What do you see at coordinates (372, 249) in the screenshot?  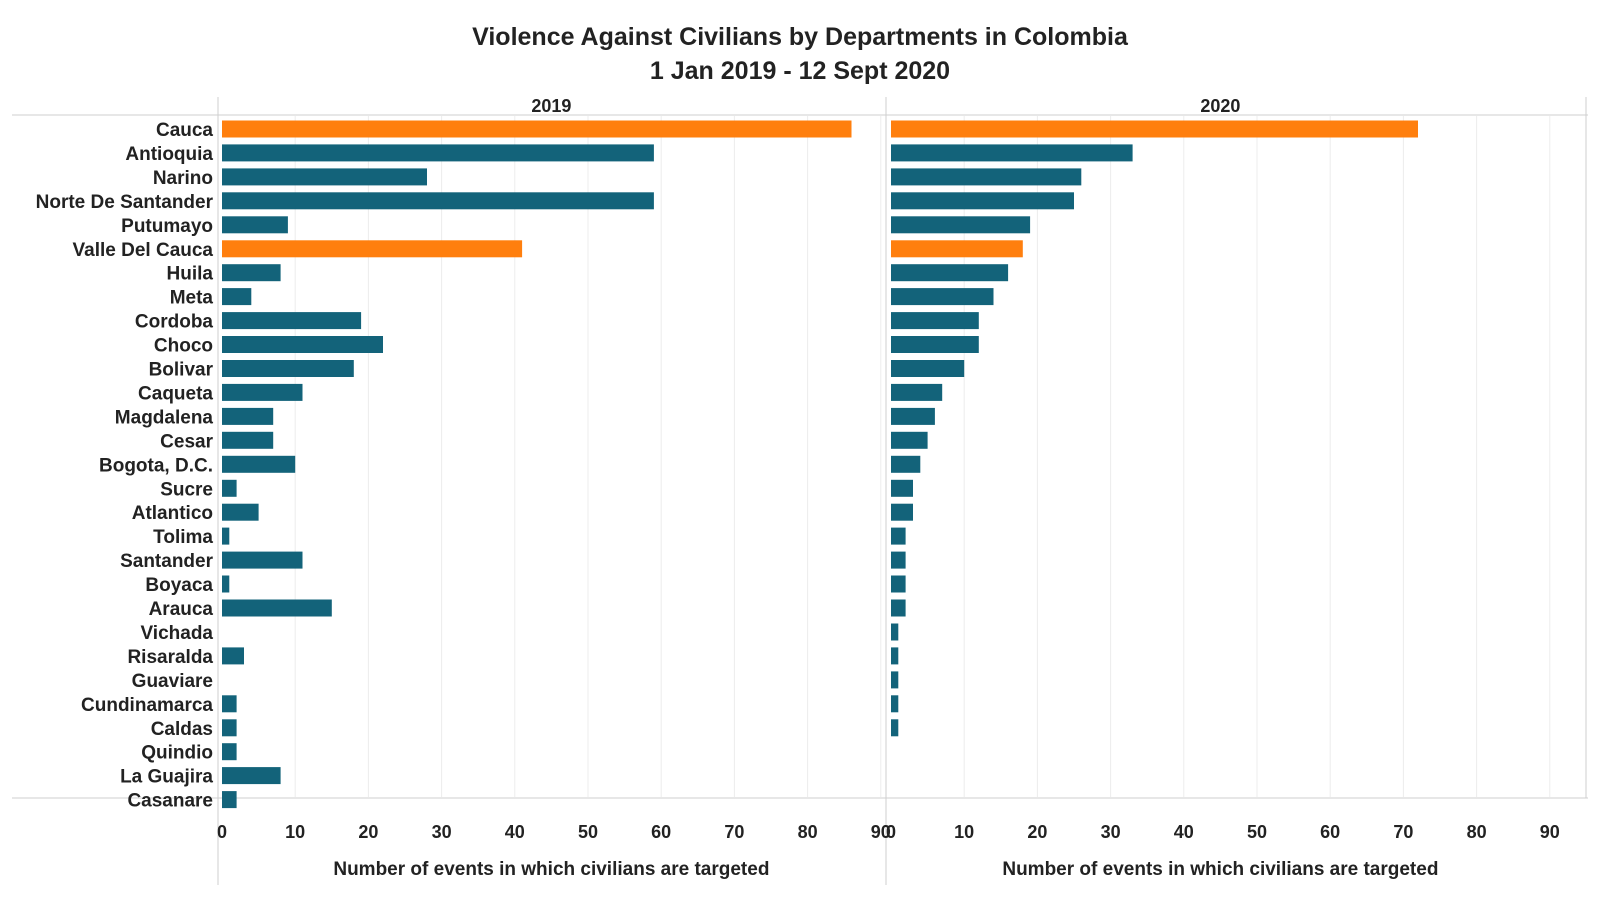 I see `bar-2019-valle-del-cauca` at bounding box center [372, 249].